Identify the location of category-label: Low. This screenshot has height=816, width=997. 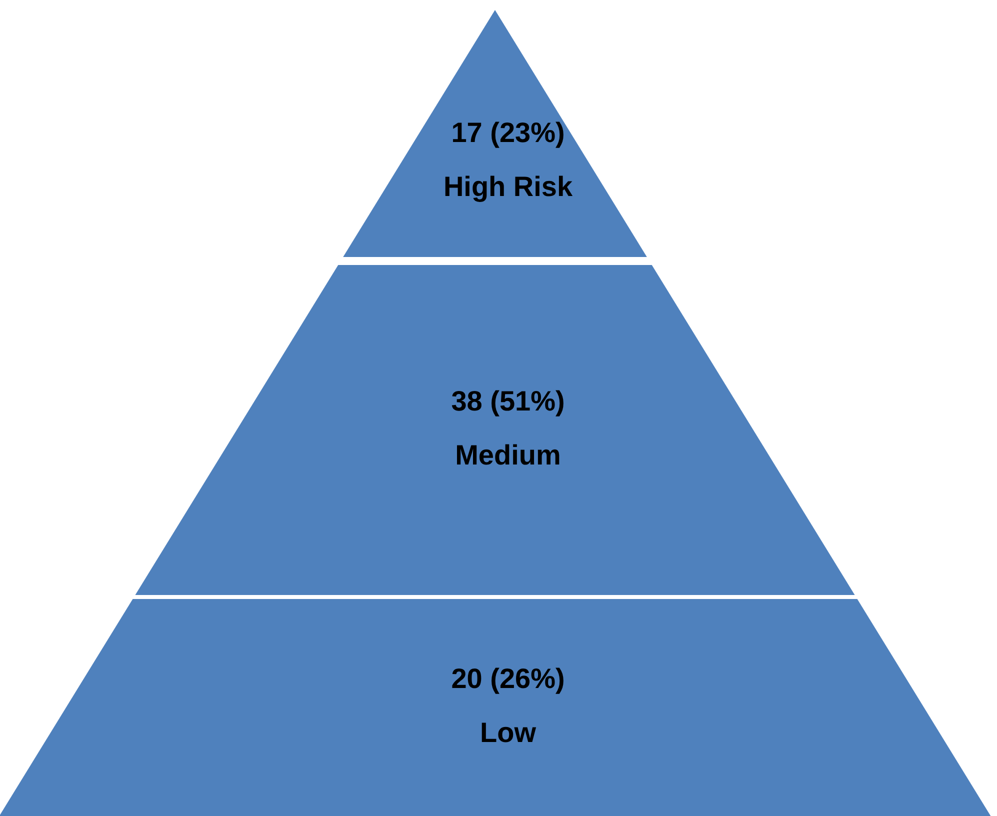
(508, 732).